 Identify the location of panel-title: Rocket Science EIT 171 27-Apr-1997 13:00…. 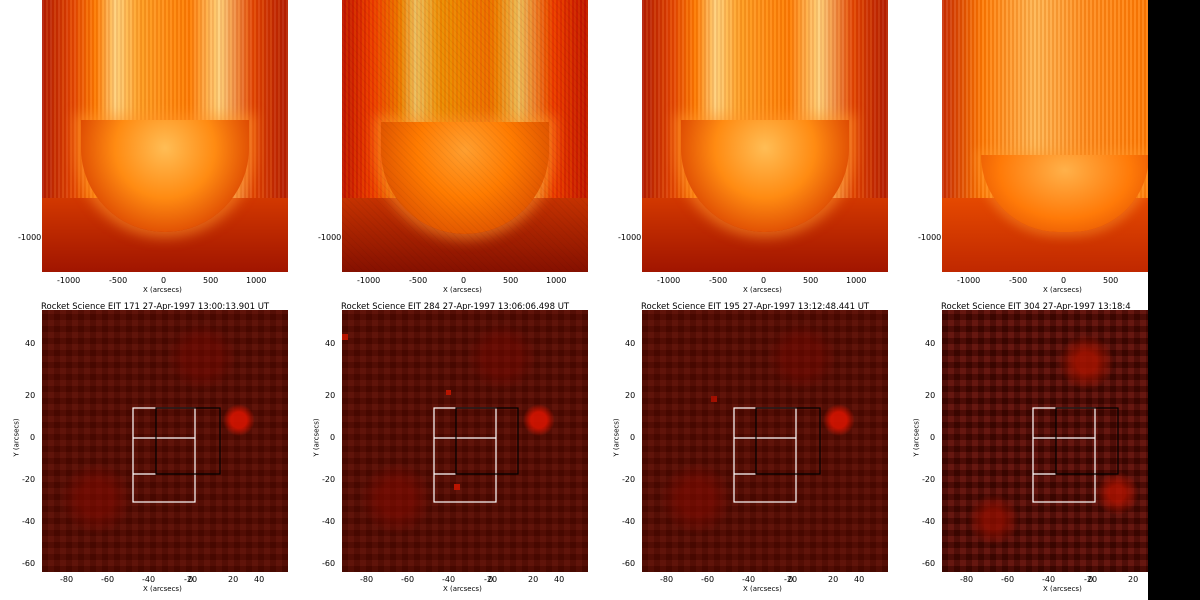
(155, 307).